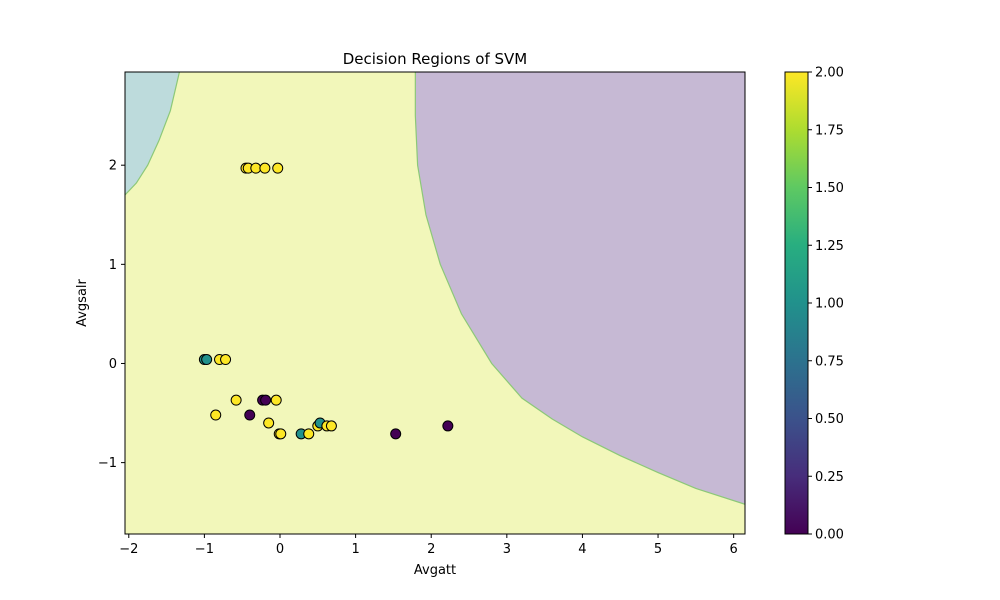 The width and height of the screenshot is (1000, 600). What do you see at coordinates (204, 549) in the screenshot?
I see `x-tick-label: −1` at bounding box center [204, 549].